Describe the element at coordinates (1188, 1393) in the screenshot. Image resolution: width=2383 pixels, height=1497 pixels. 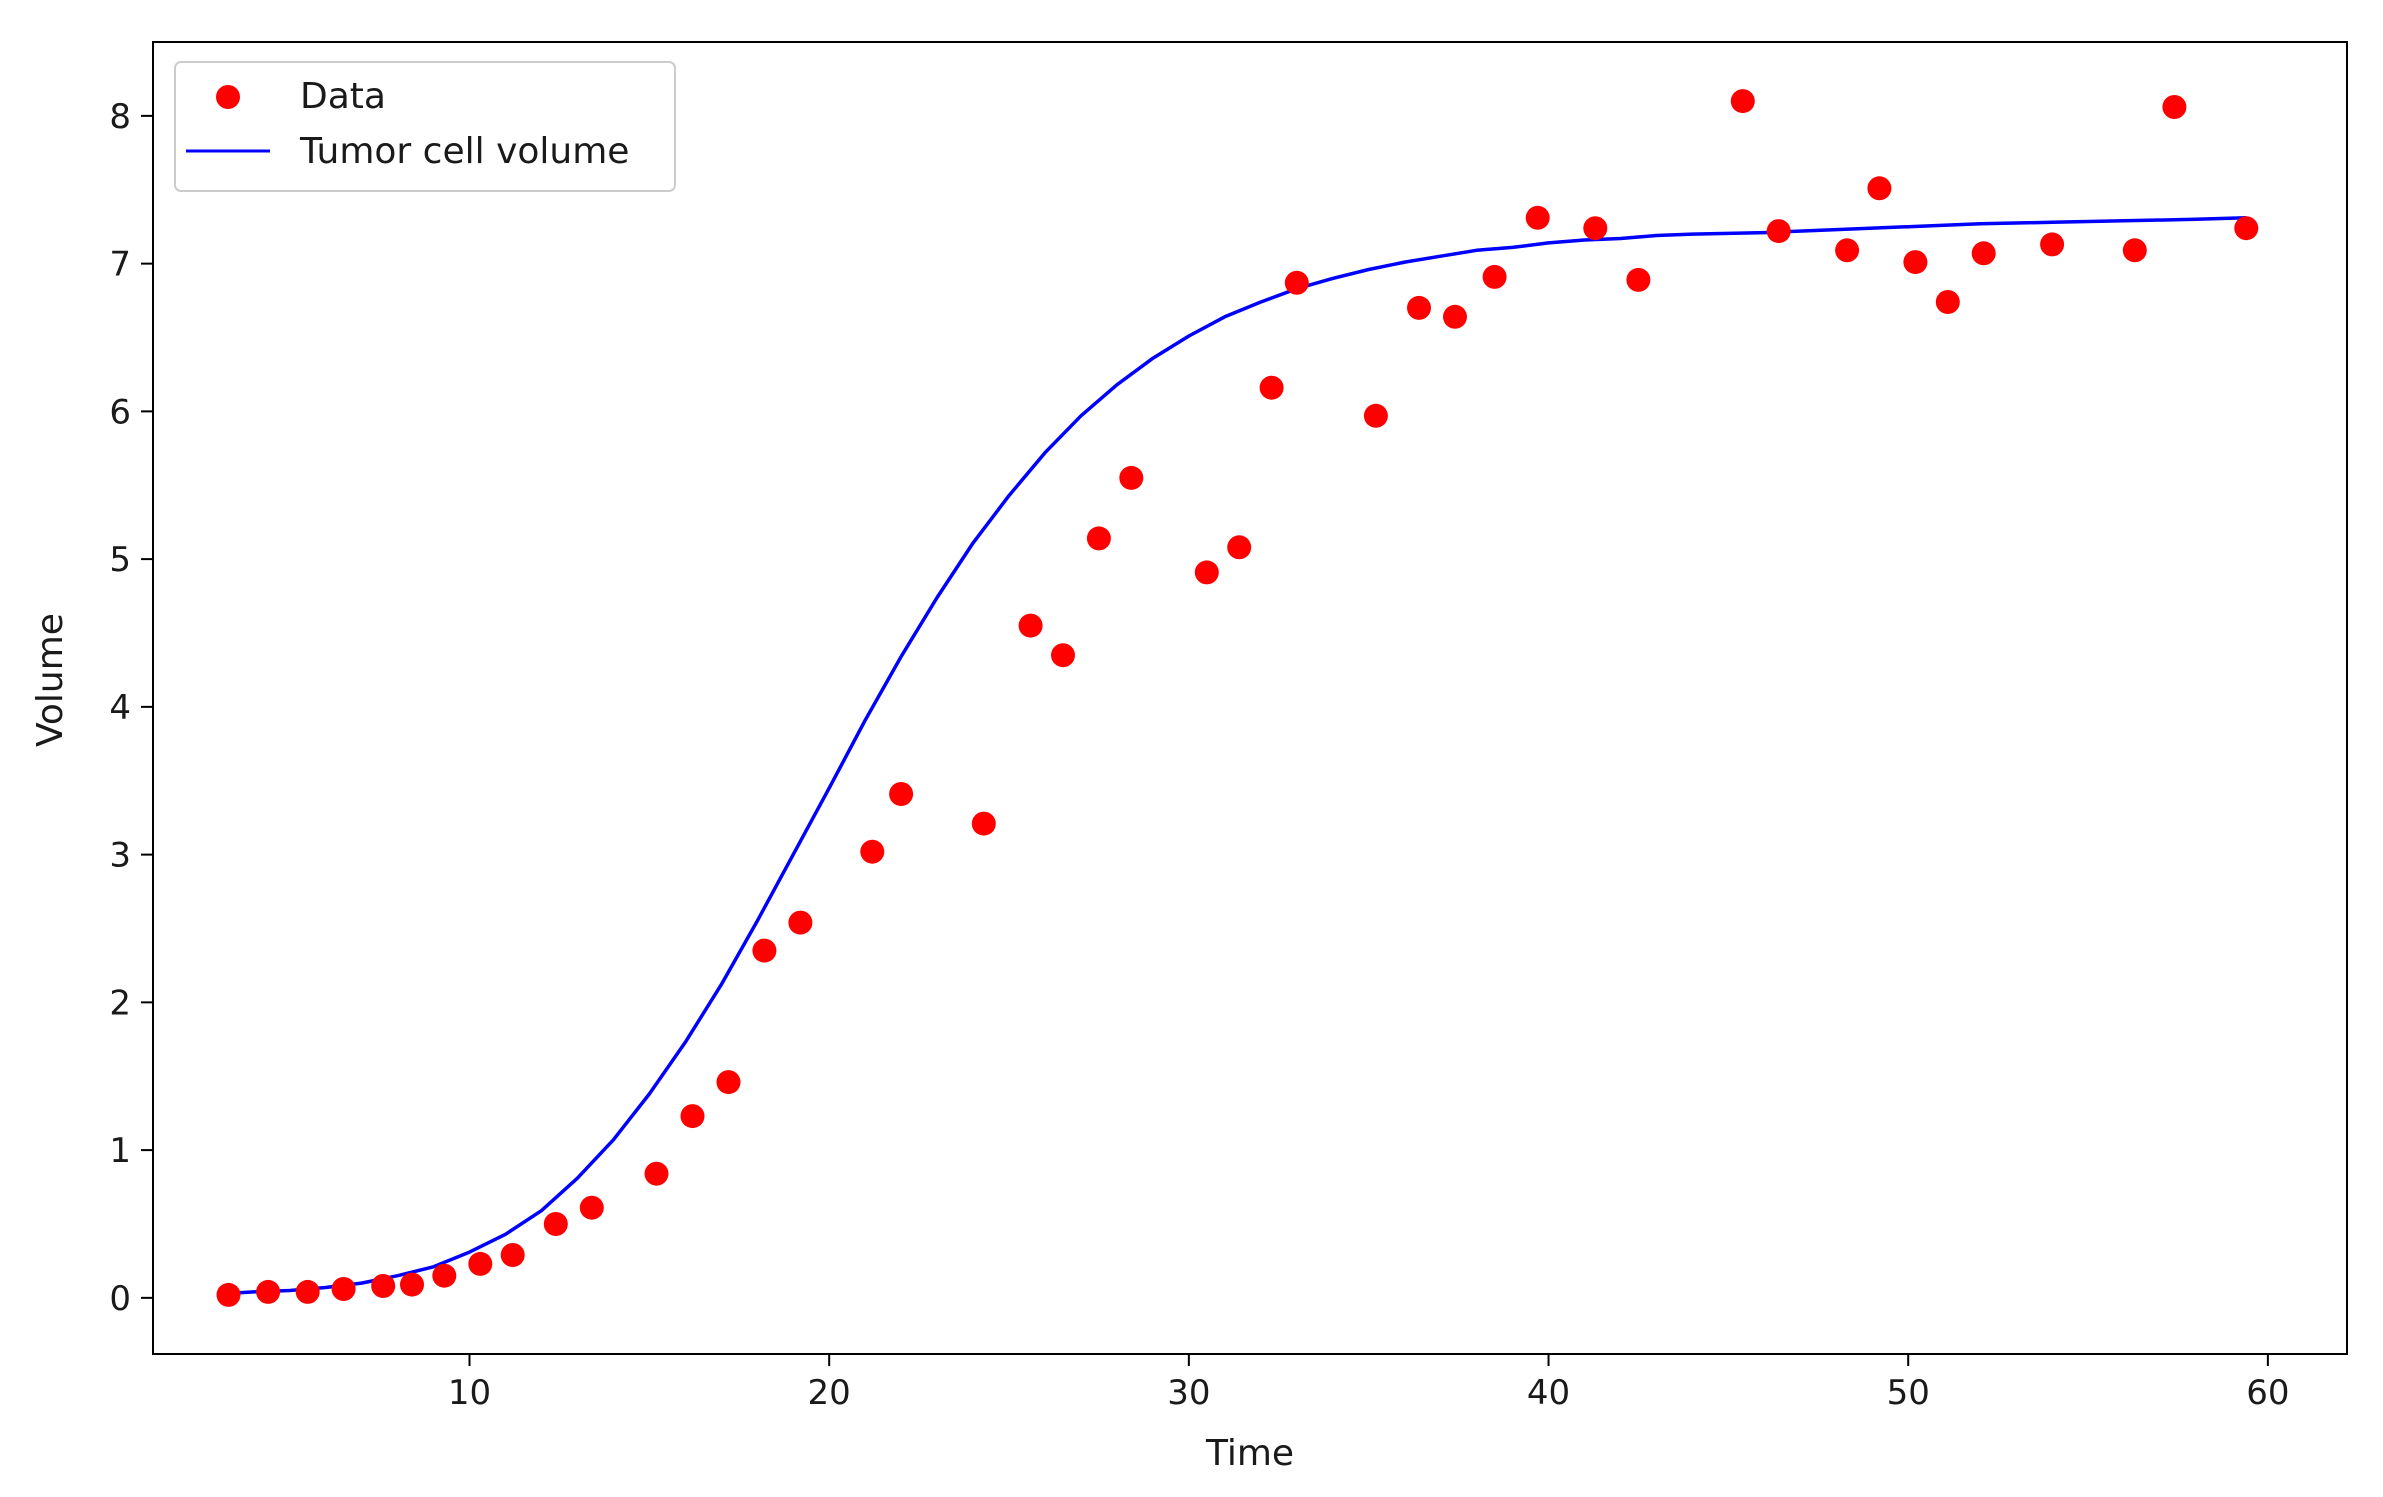
I see `x-tick-label: 30` at that location.